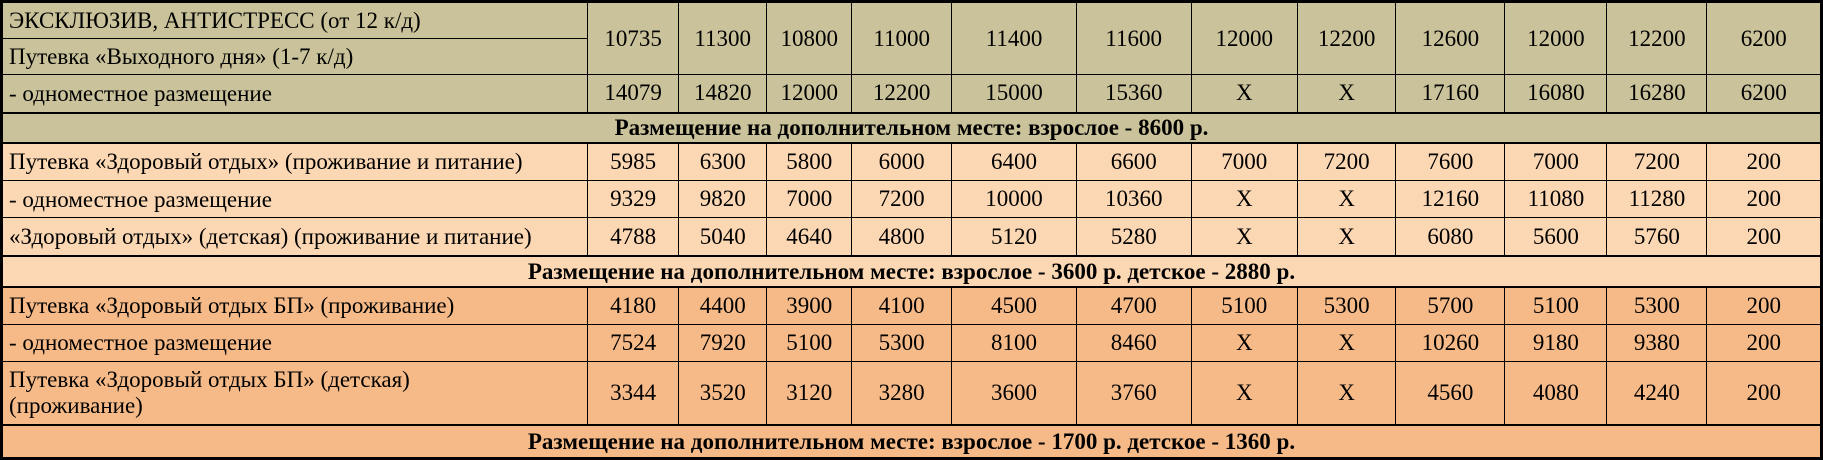 The height and width of the screenshot is (460, 1823). What do you see at coordinates (1657, 342) in the screenshot?
I see `price-cell: 9380` at bounding box center [1657, 342].